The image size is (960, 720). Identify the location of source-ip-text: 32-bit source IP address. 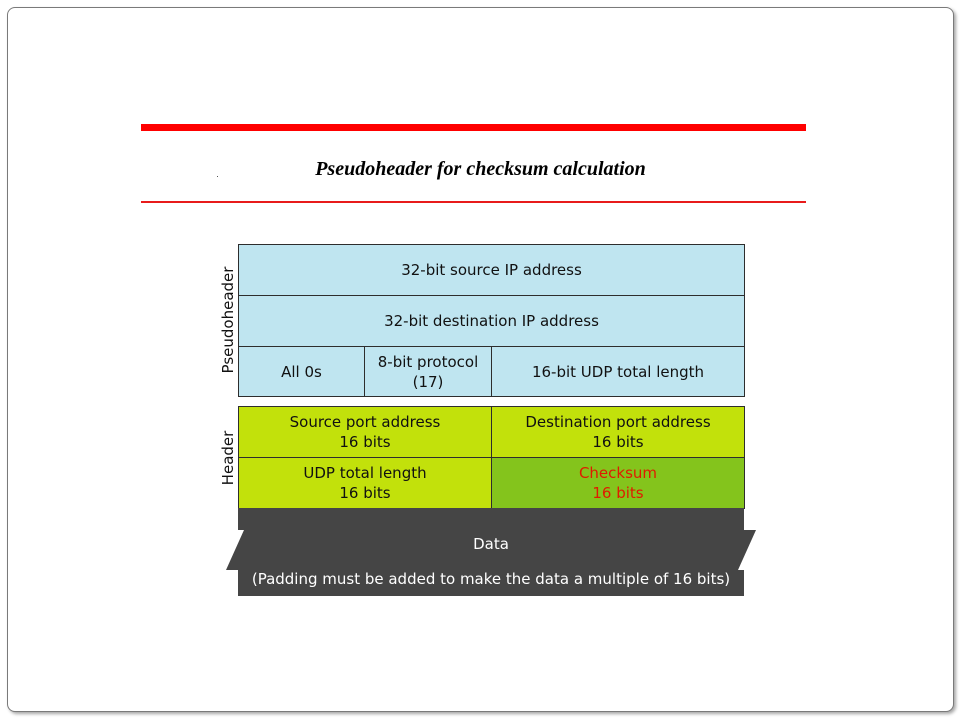
(491, 270).